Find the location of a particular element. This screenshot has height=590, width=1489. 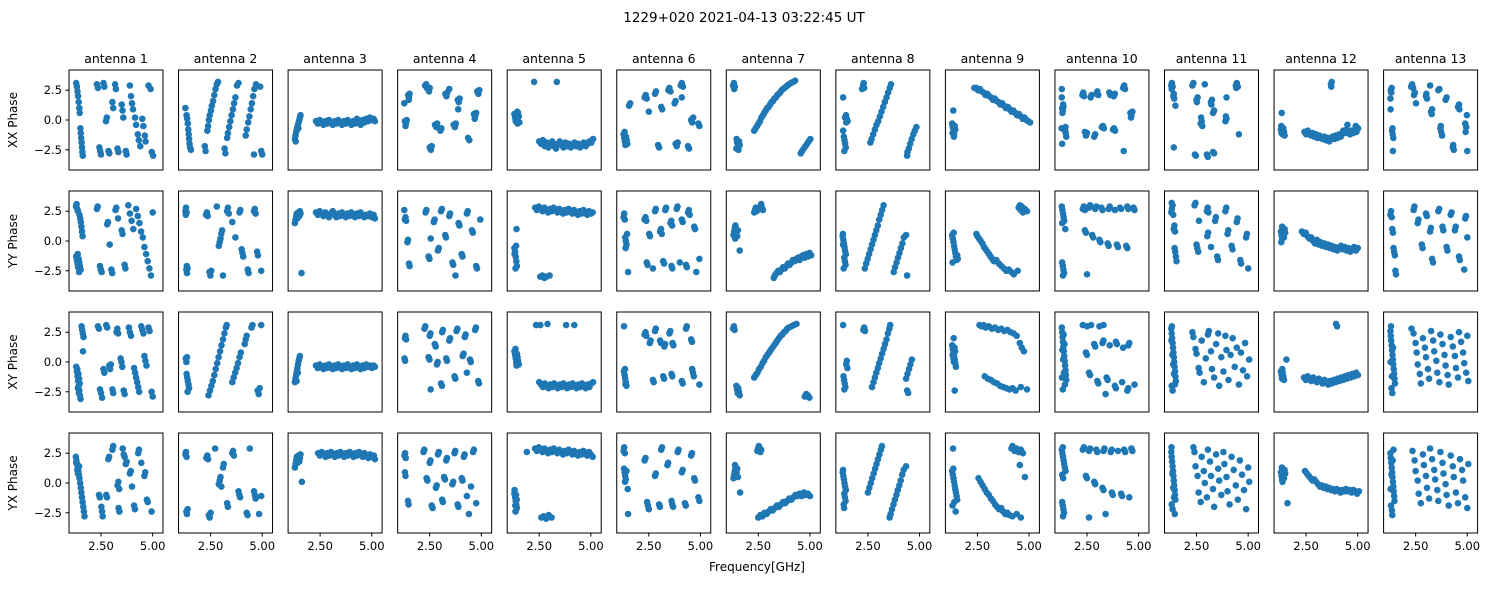

subplot-xx-ant2: antenna 2 is located at coordinates (226, 111).